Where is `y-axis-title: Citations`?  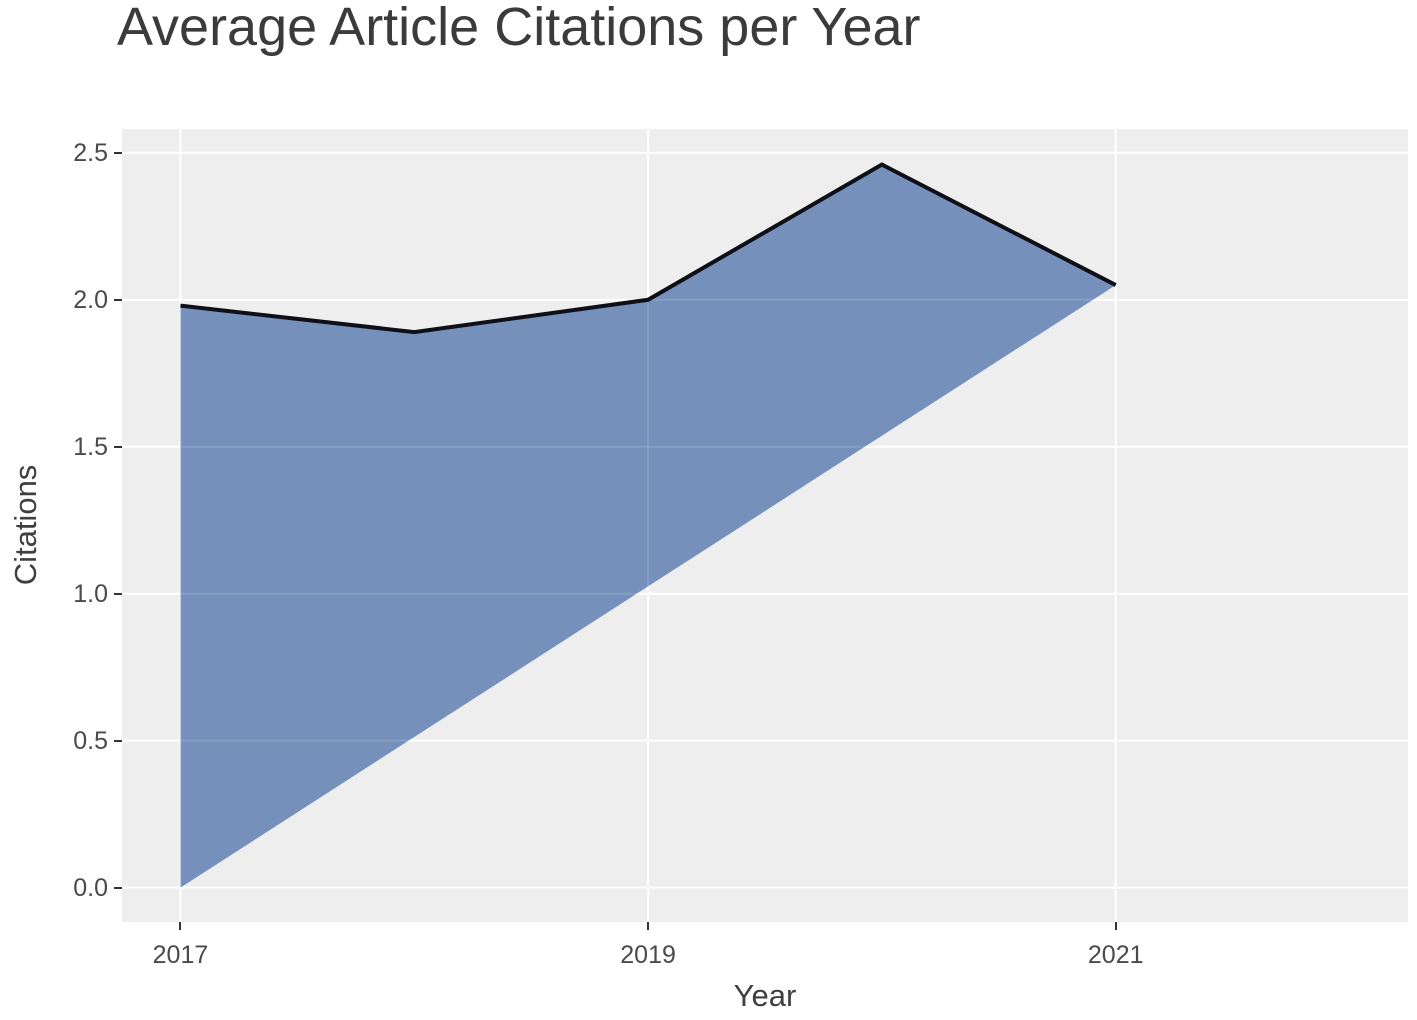
y-axis-title: Citations is located at coordinates (25, 525).